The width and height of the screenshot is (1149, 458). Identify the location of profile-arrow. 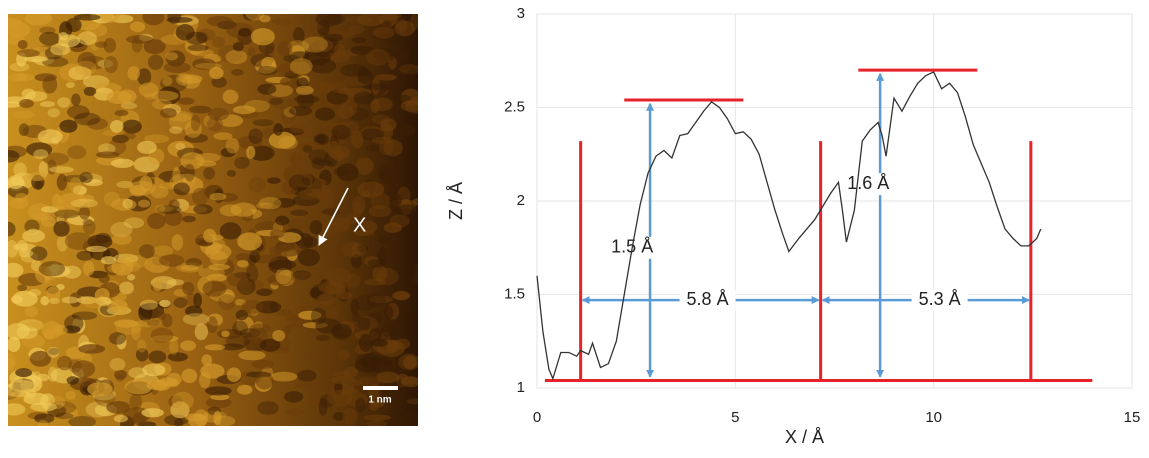
(333, 216).